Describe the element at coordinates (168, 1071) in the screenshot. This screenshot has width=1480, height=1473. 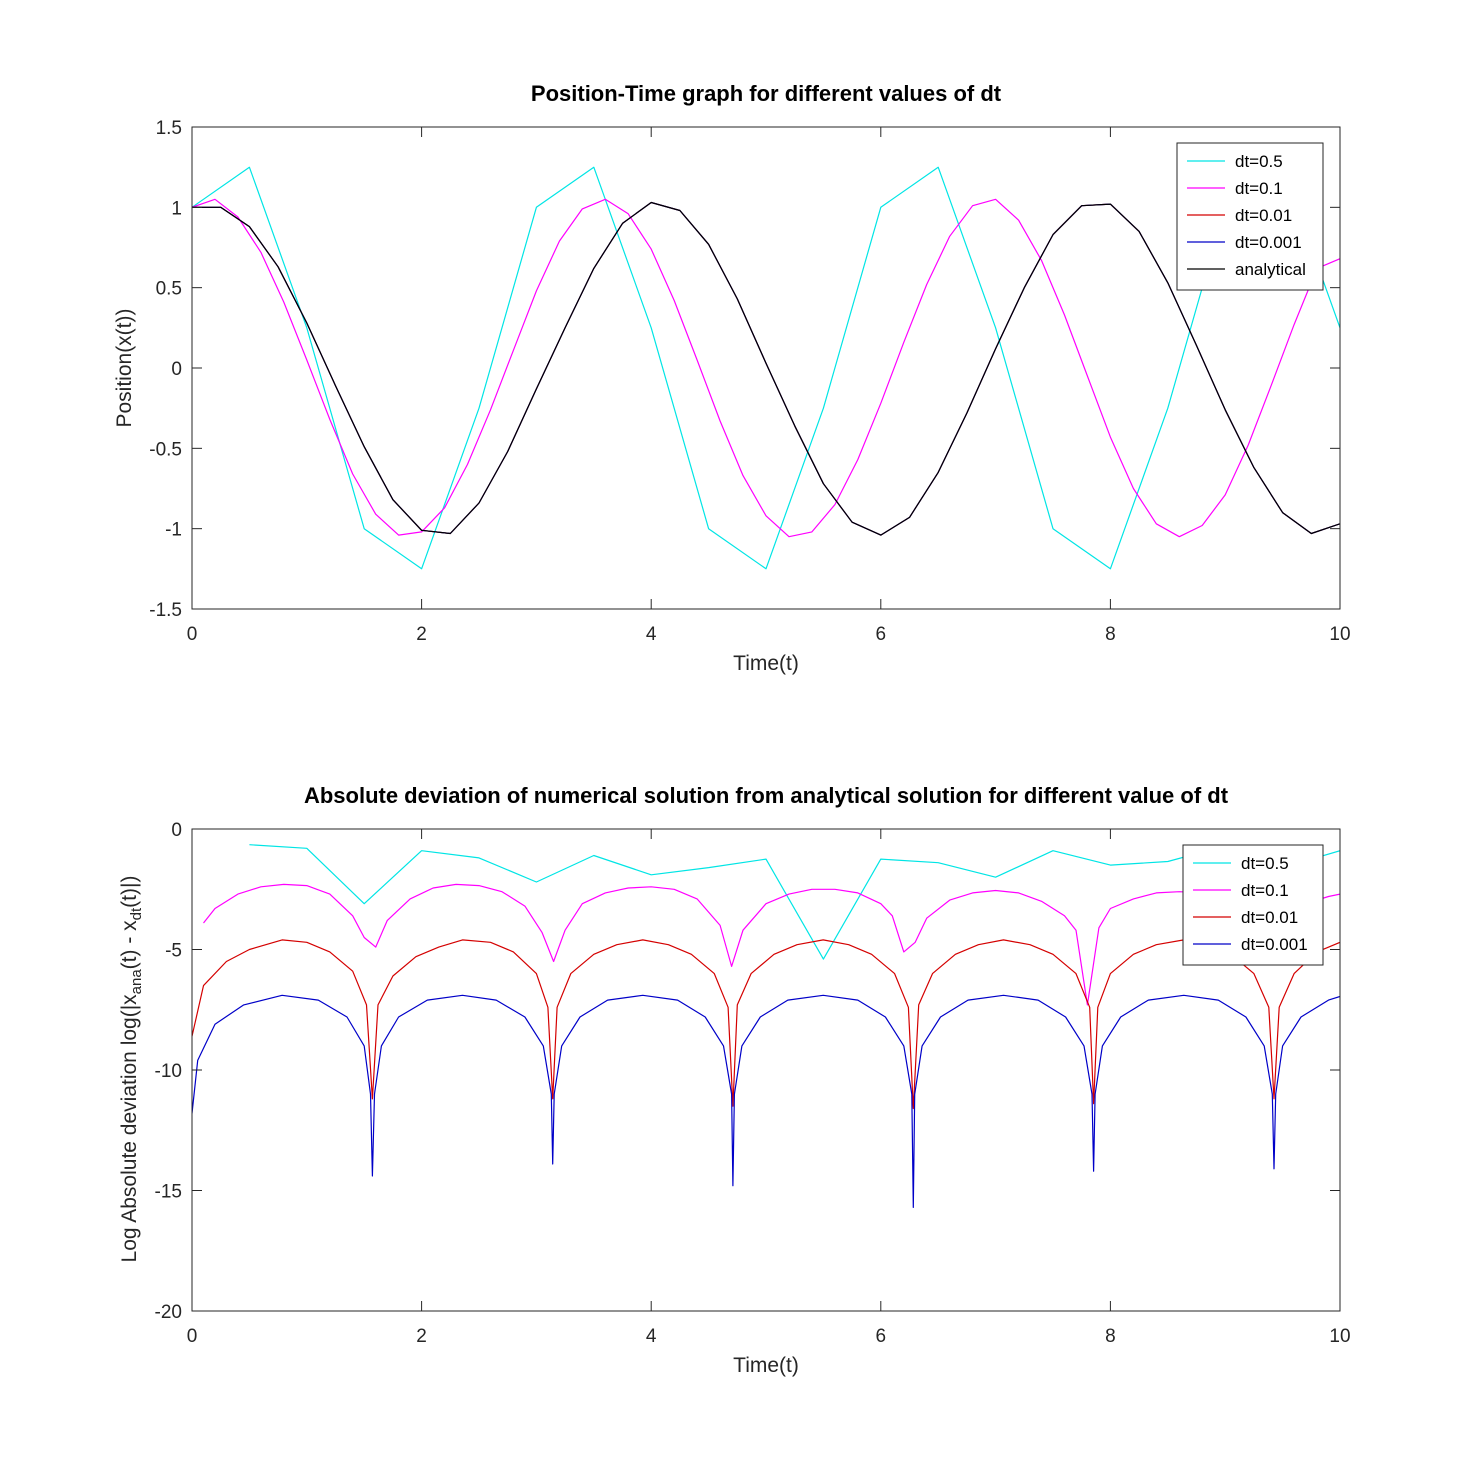
I see `y-tick-label: -10` at that location.